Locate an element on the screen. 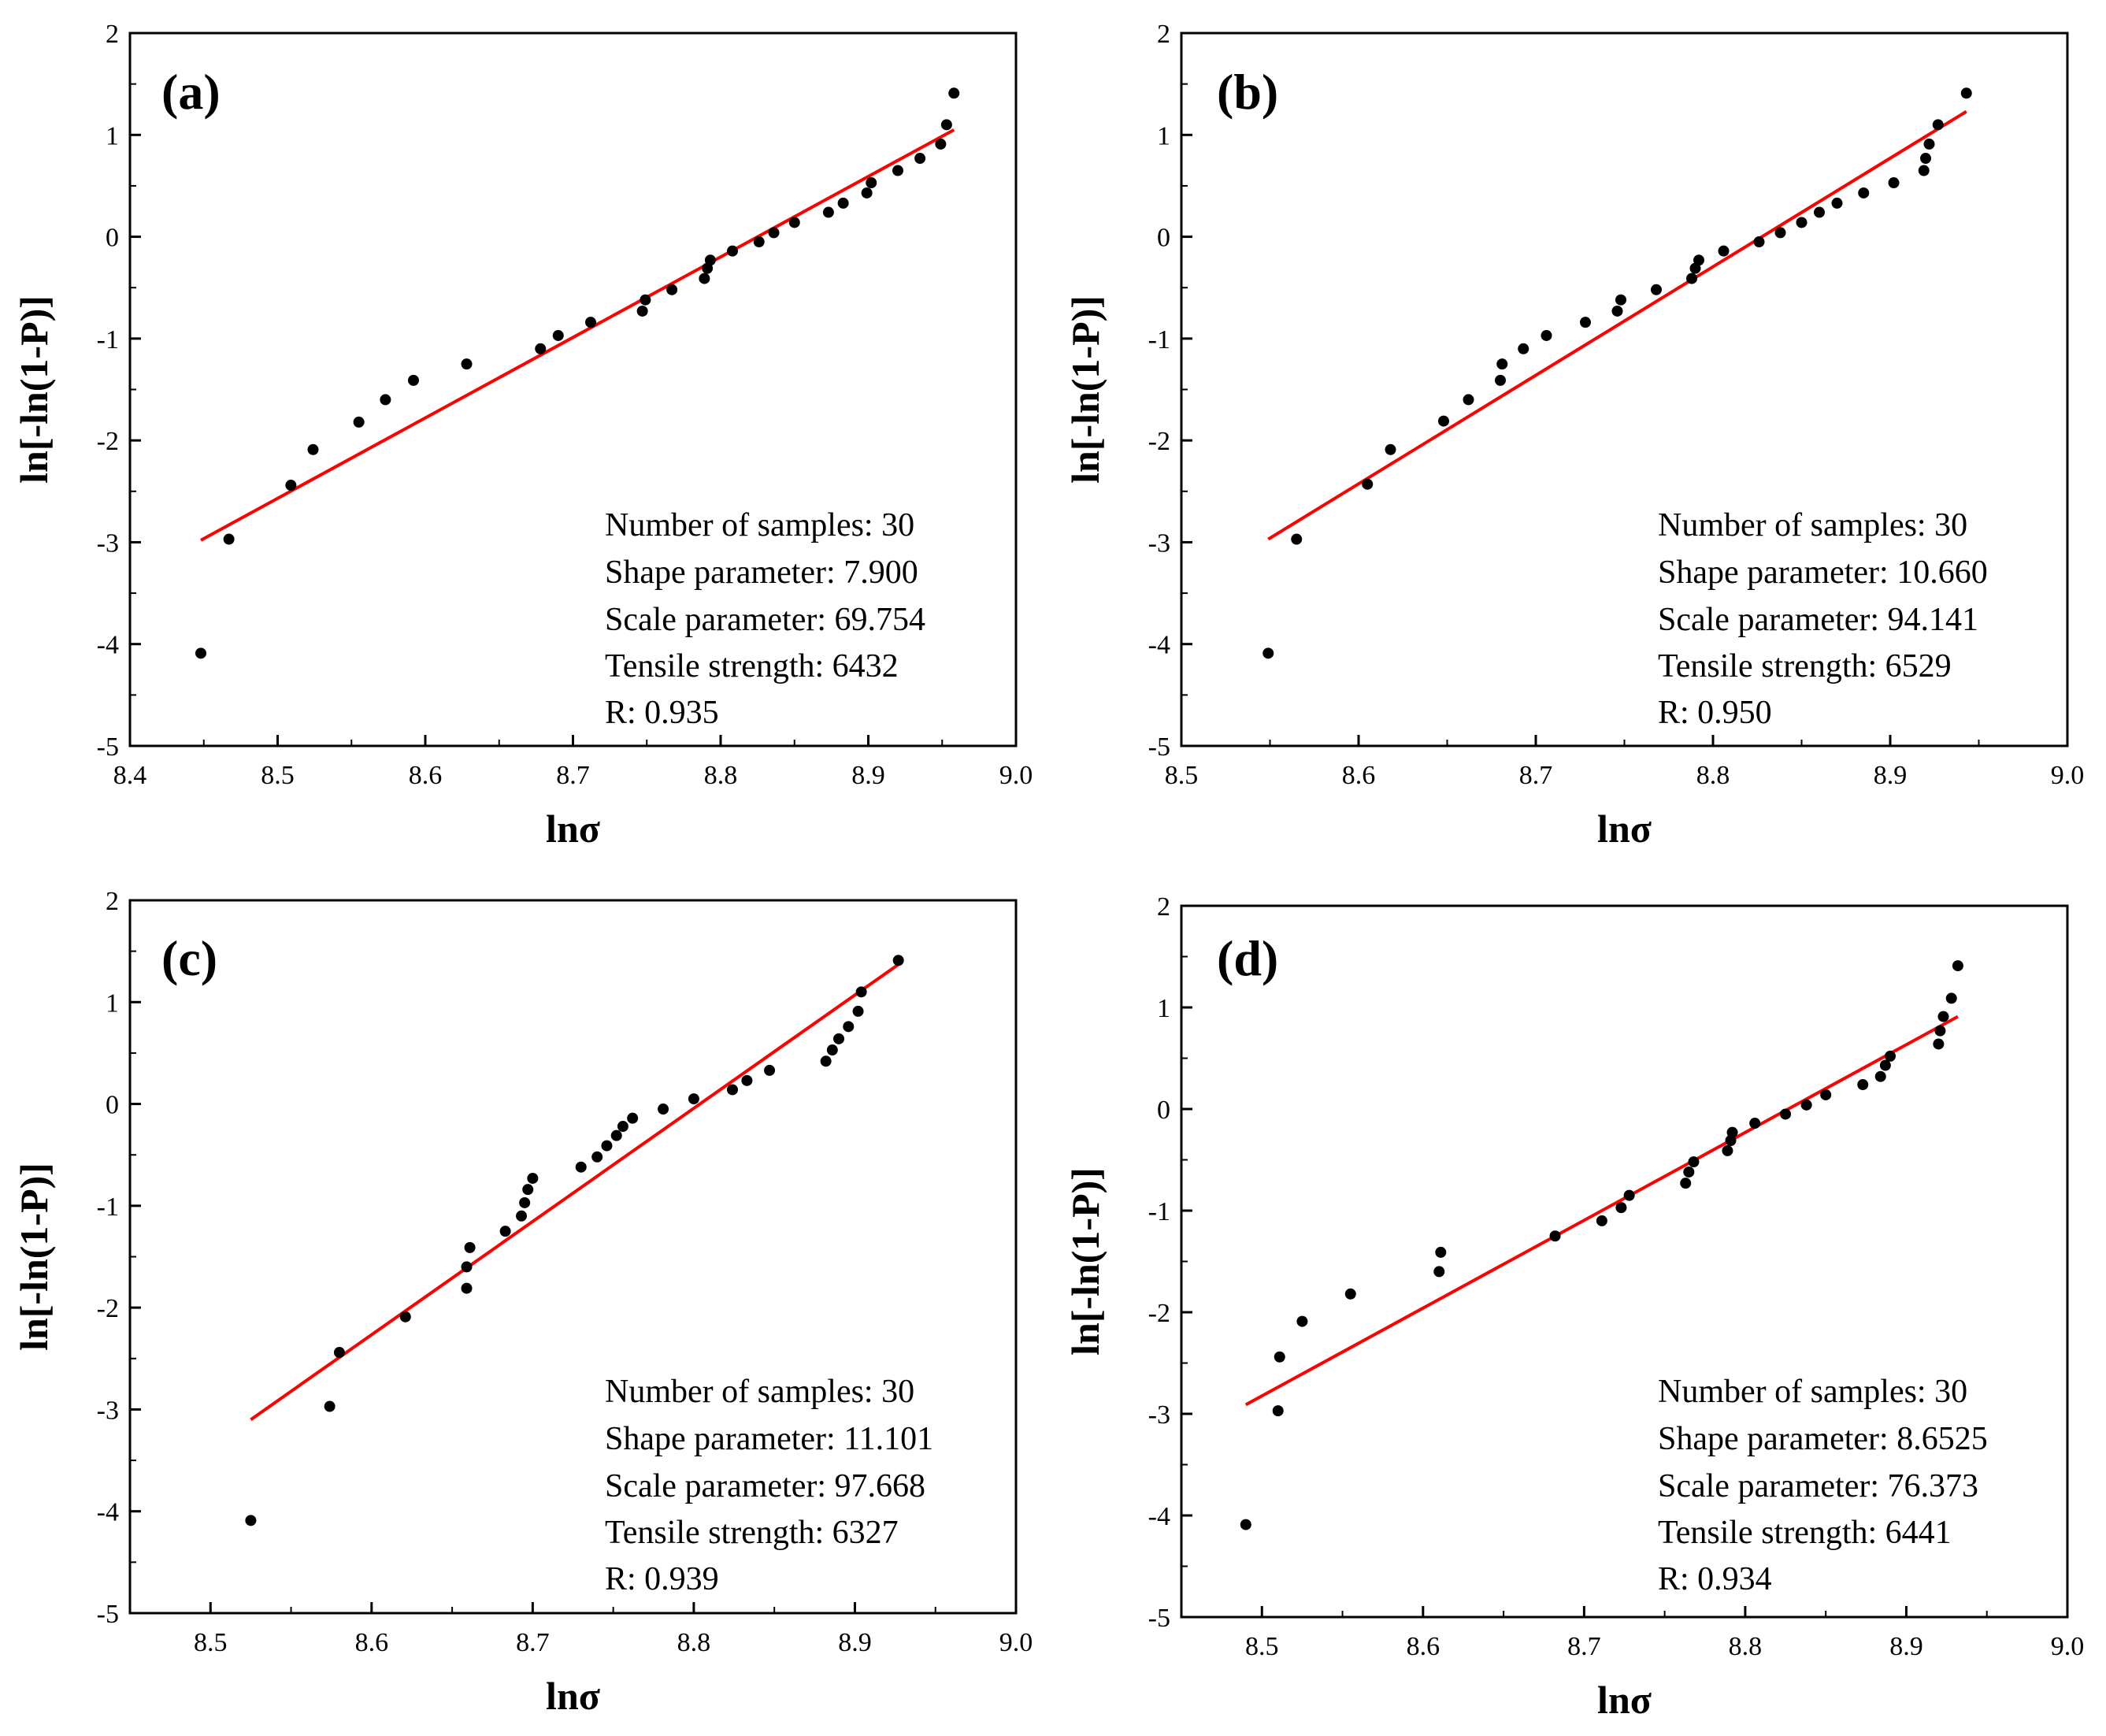 Image resolution: width=2106 pixels, height=1736 pixels. y-tick-label: -4 is located at coordinates (1159, 1516).